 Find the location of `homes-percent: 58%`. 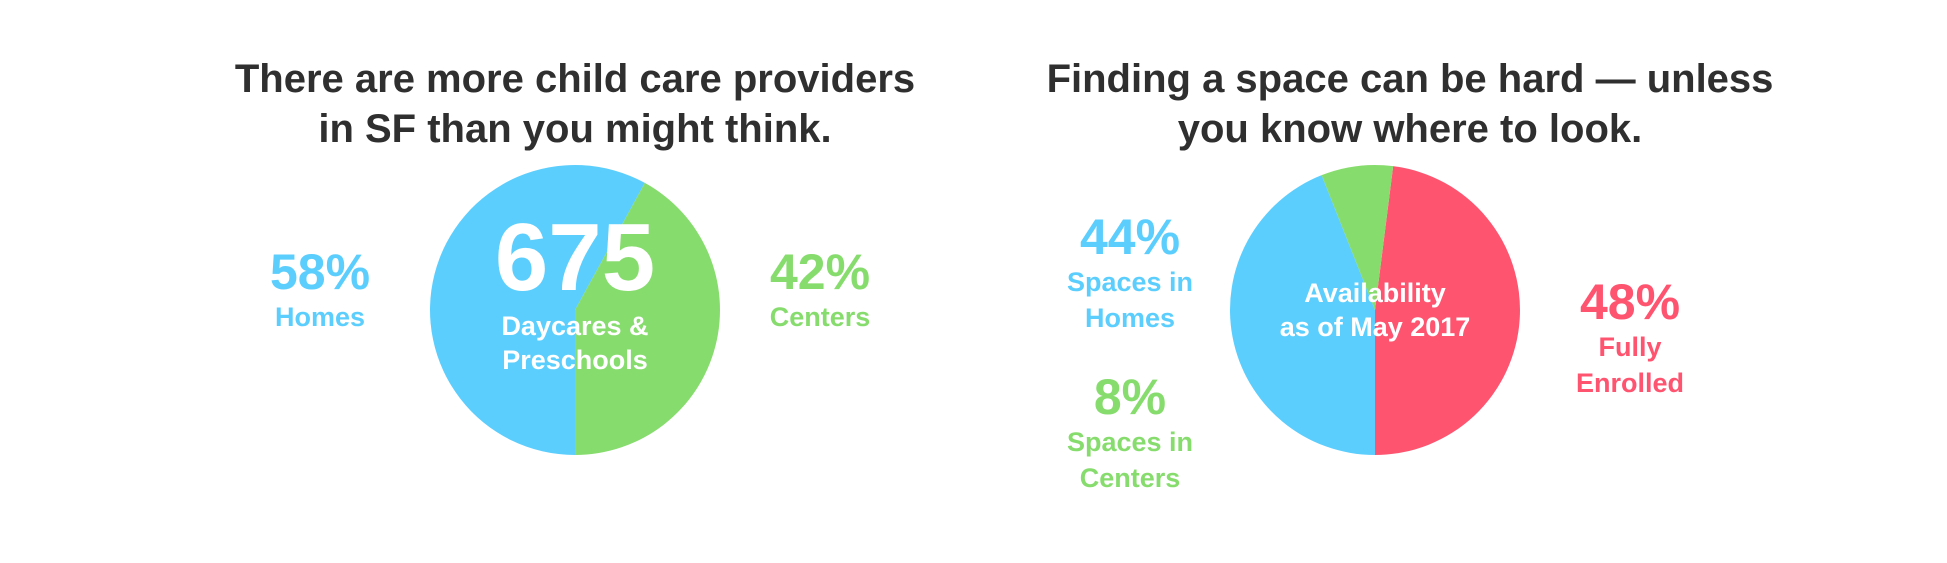

homes-percent: 58% is located at coordinates (320, 272).